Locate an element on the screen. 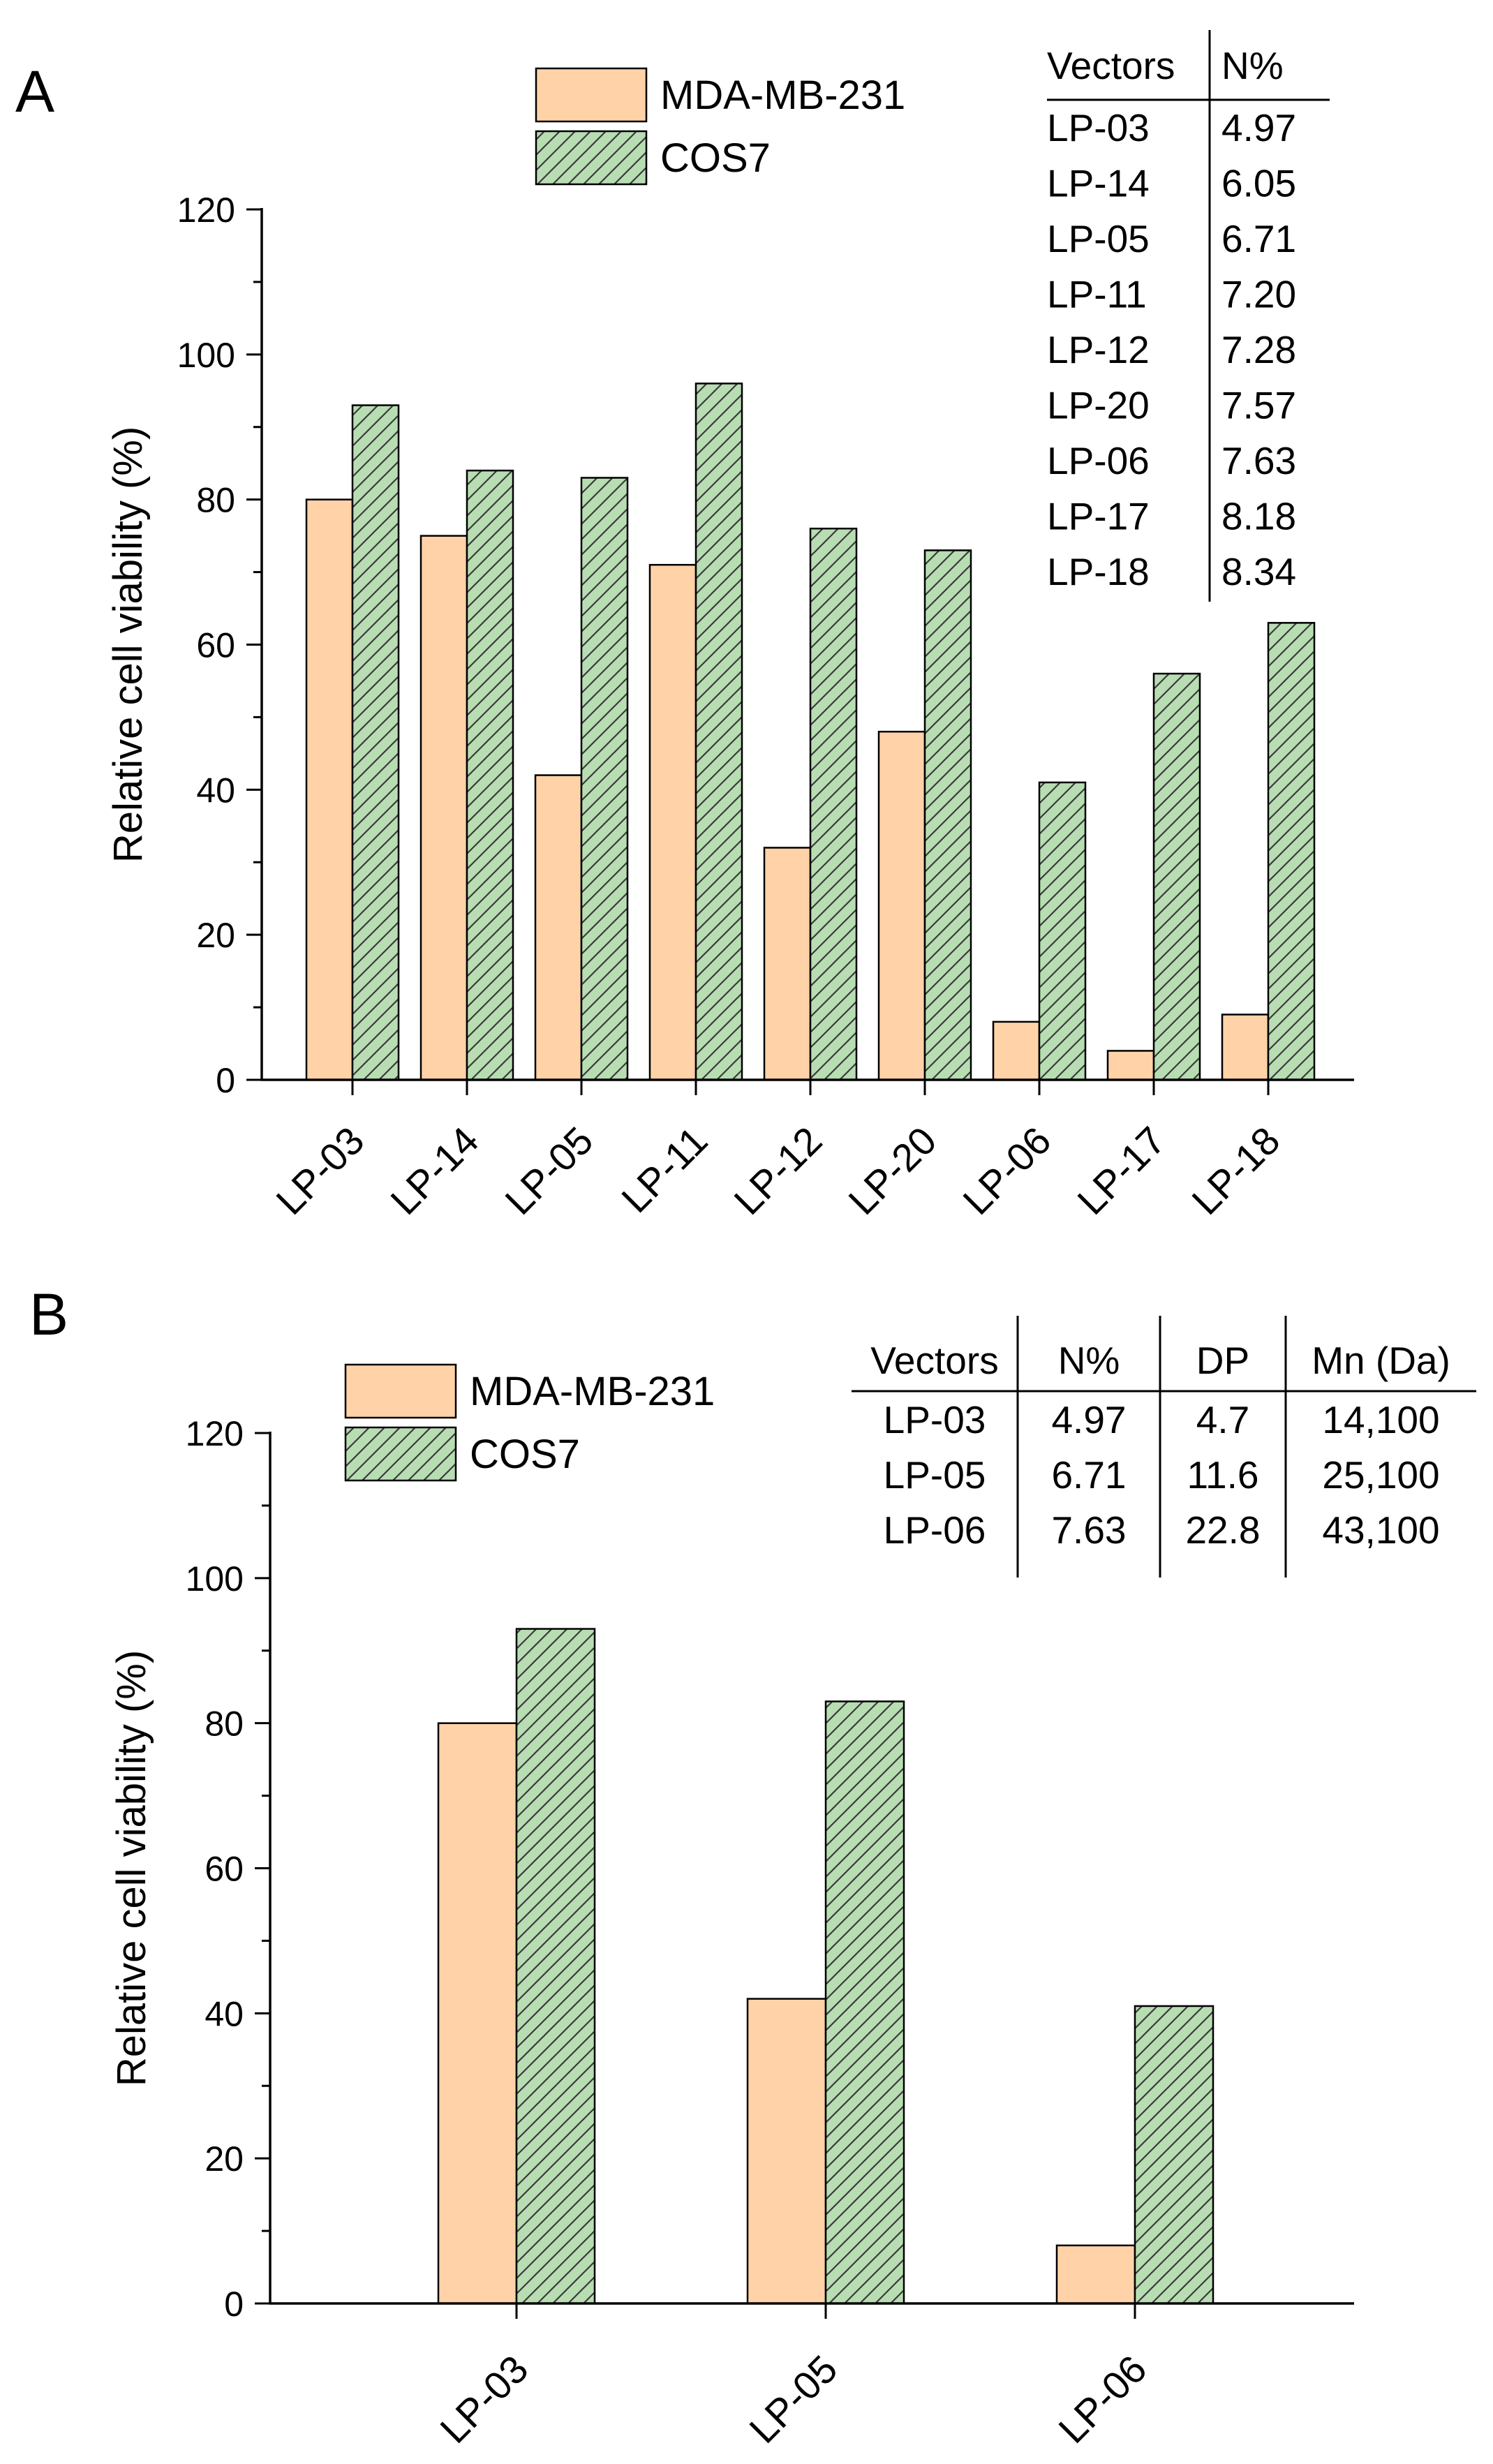 The image size is (1493, 2464). table-header: Mn (Da) is located at coordinates (1381, 1360).